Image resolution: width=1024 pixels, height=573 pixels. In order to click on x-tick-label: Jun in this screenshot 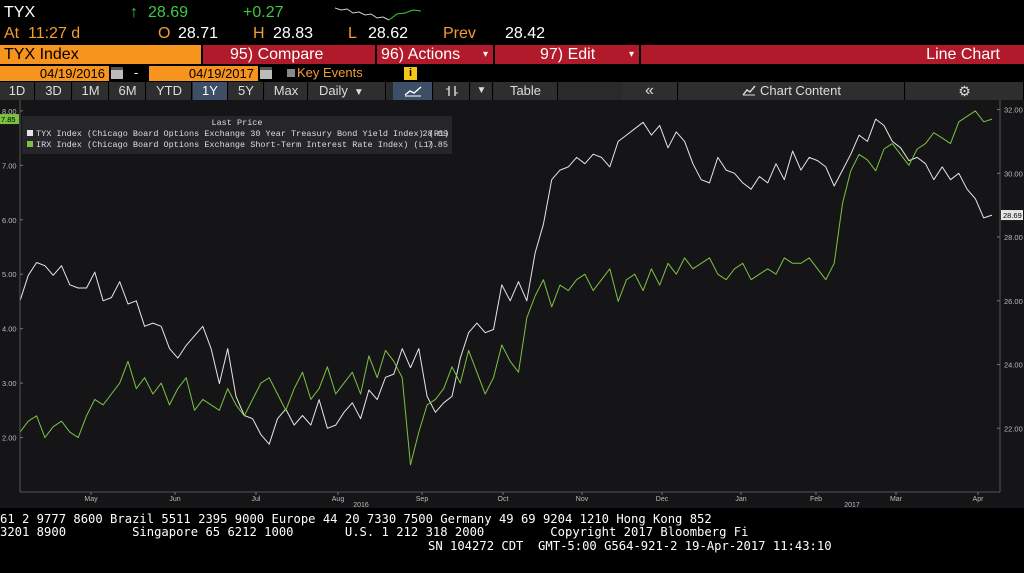, I will do `click(174, 499)`.